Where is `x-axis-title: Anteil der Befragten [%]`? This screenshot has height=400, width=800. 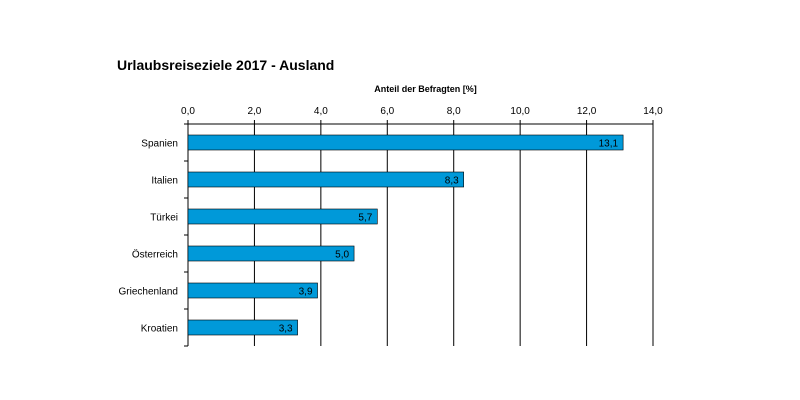
x-axis-title: Anteil der Befragten [%] is located at coordinates (425, 89).